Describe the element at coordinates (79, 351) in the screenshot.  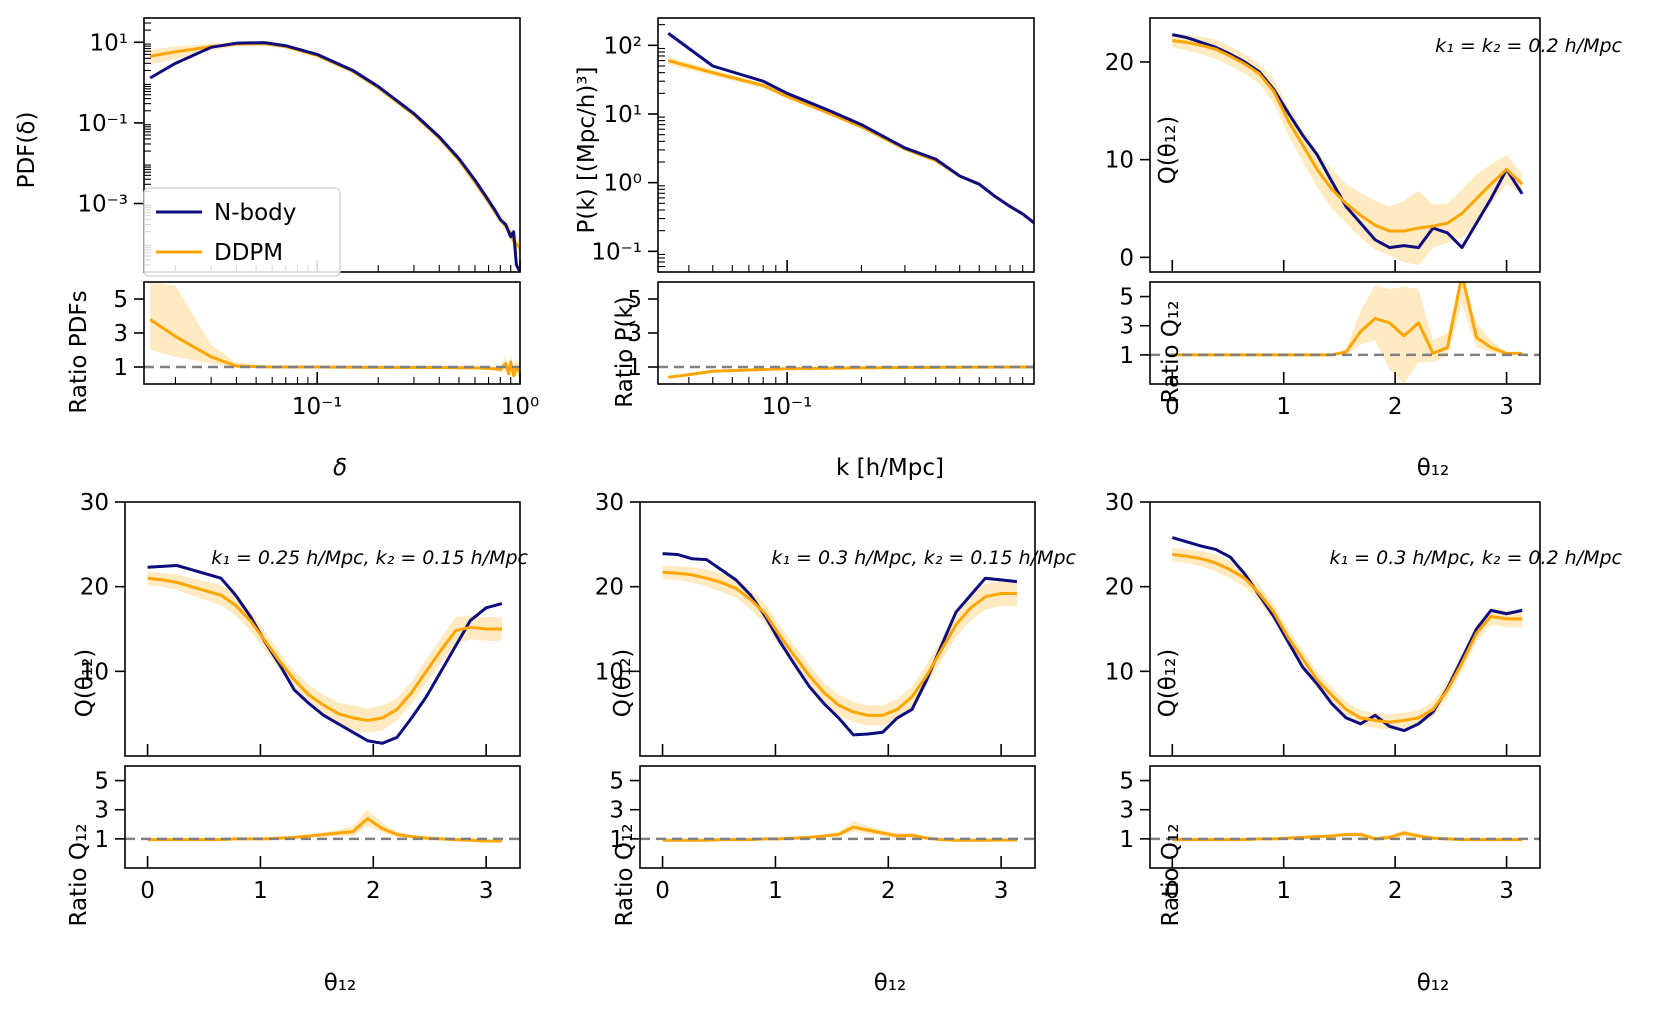
I see `pdf-ratio-ylabel: Ratio PDFs` at that location.